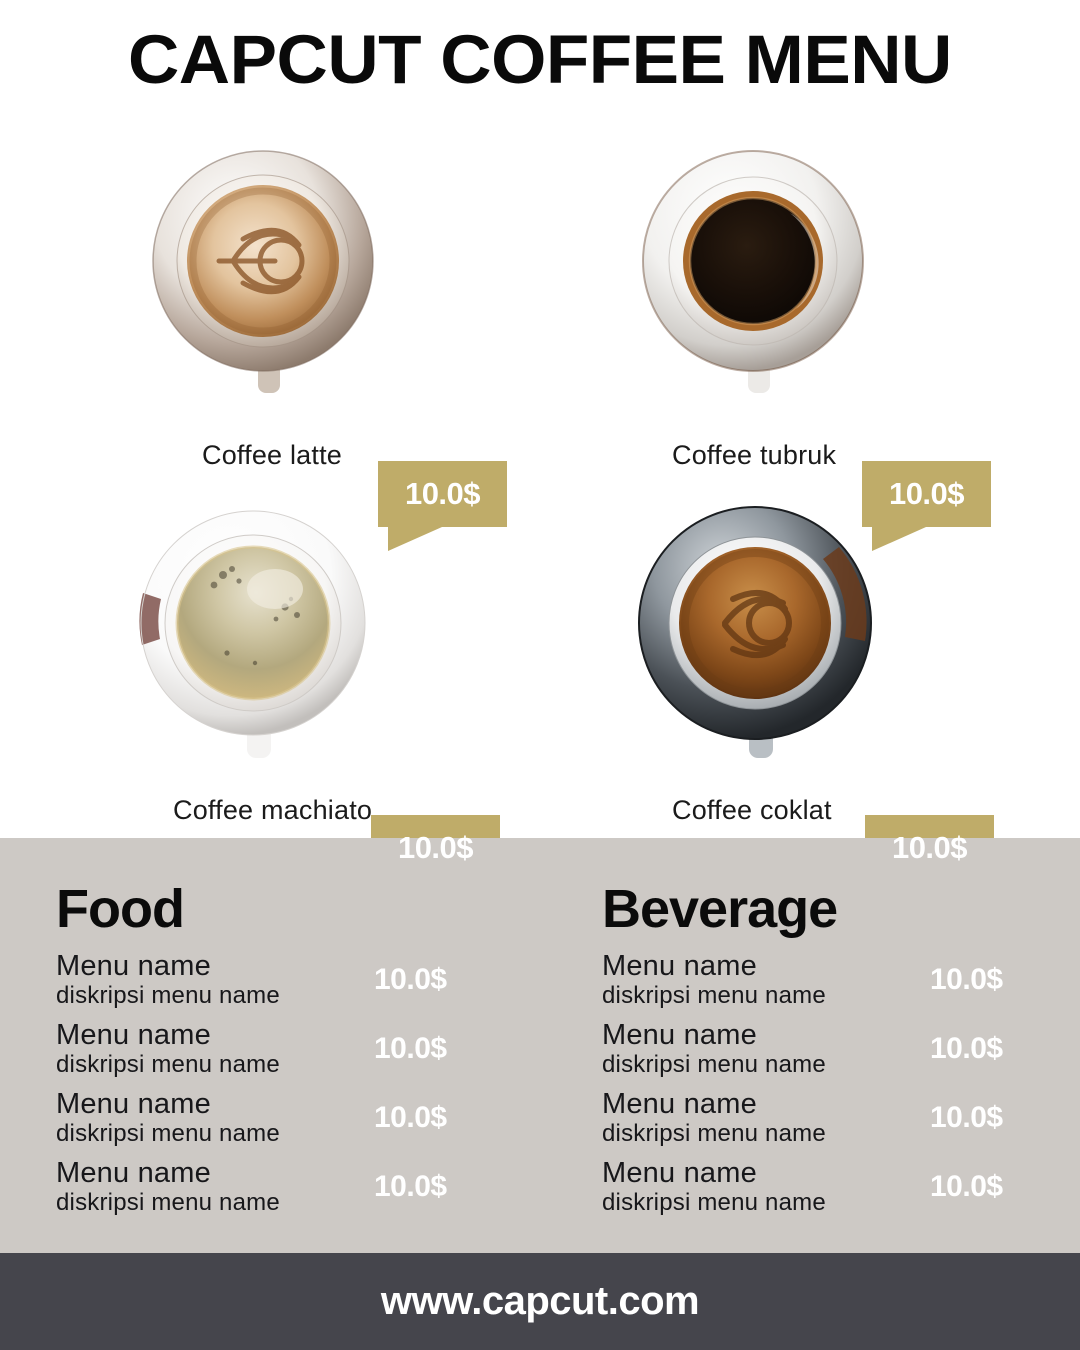 This screenshot has height=1350, width=1080. I want to click on product-card-coffee-machiato: 10.0$ Coffee machiato, so click(345, 704).